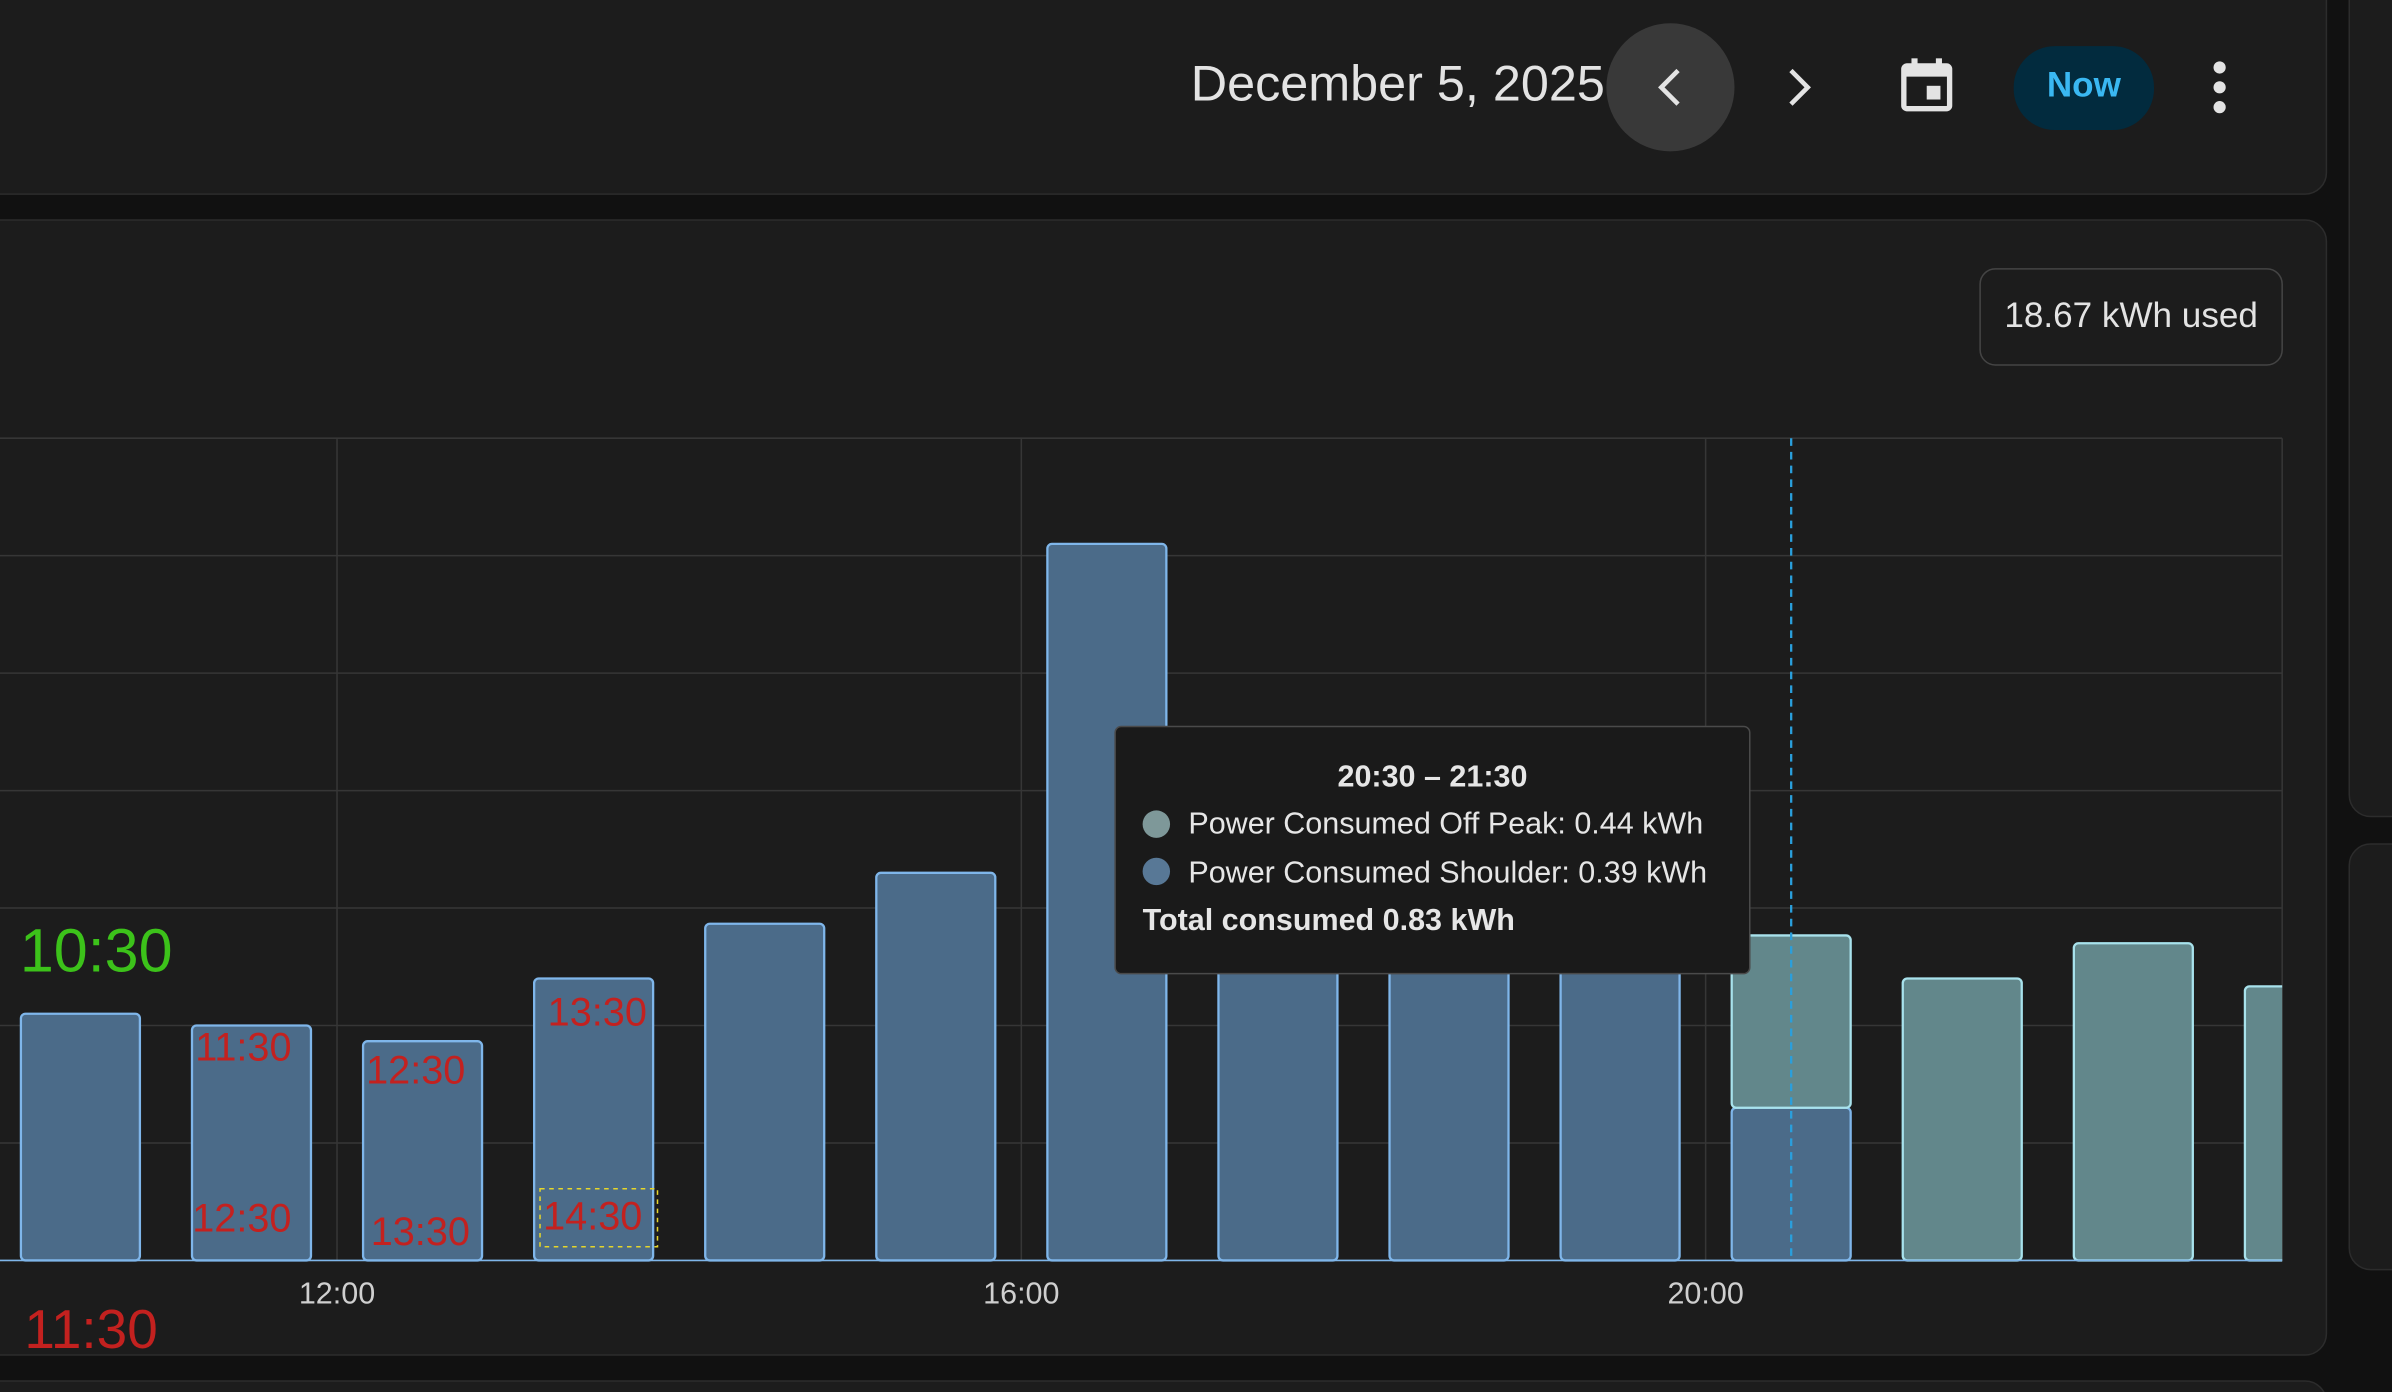 The width and height of the screenshot is (2392, 1392). I want to click on usage-badge, so click(2131, 317).